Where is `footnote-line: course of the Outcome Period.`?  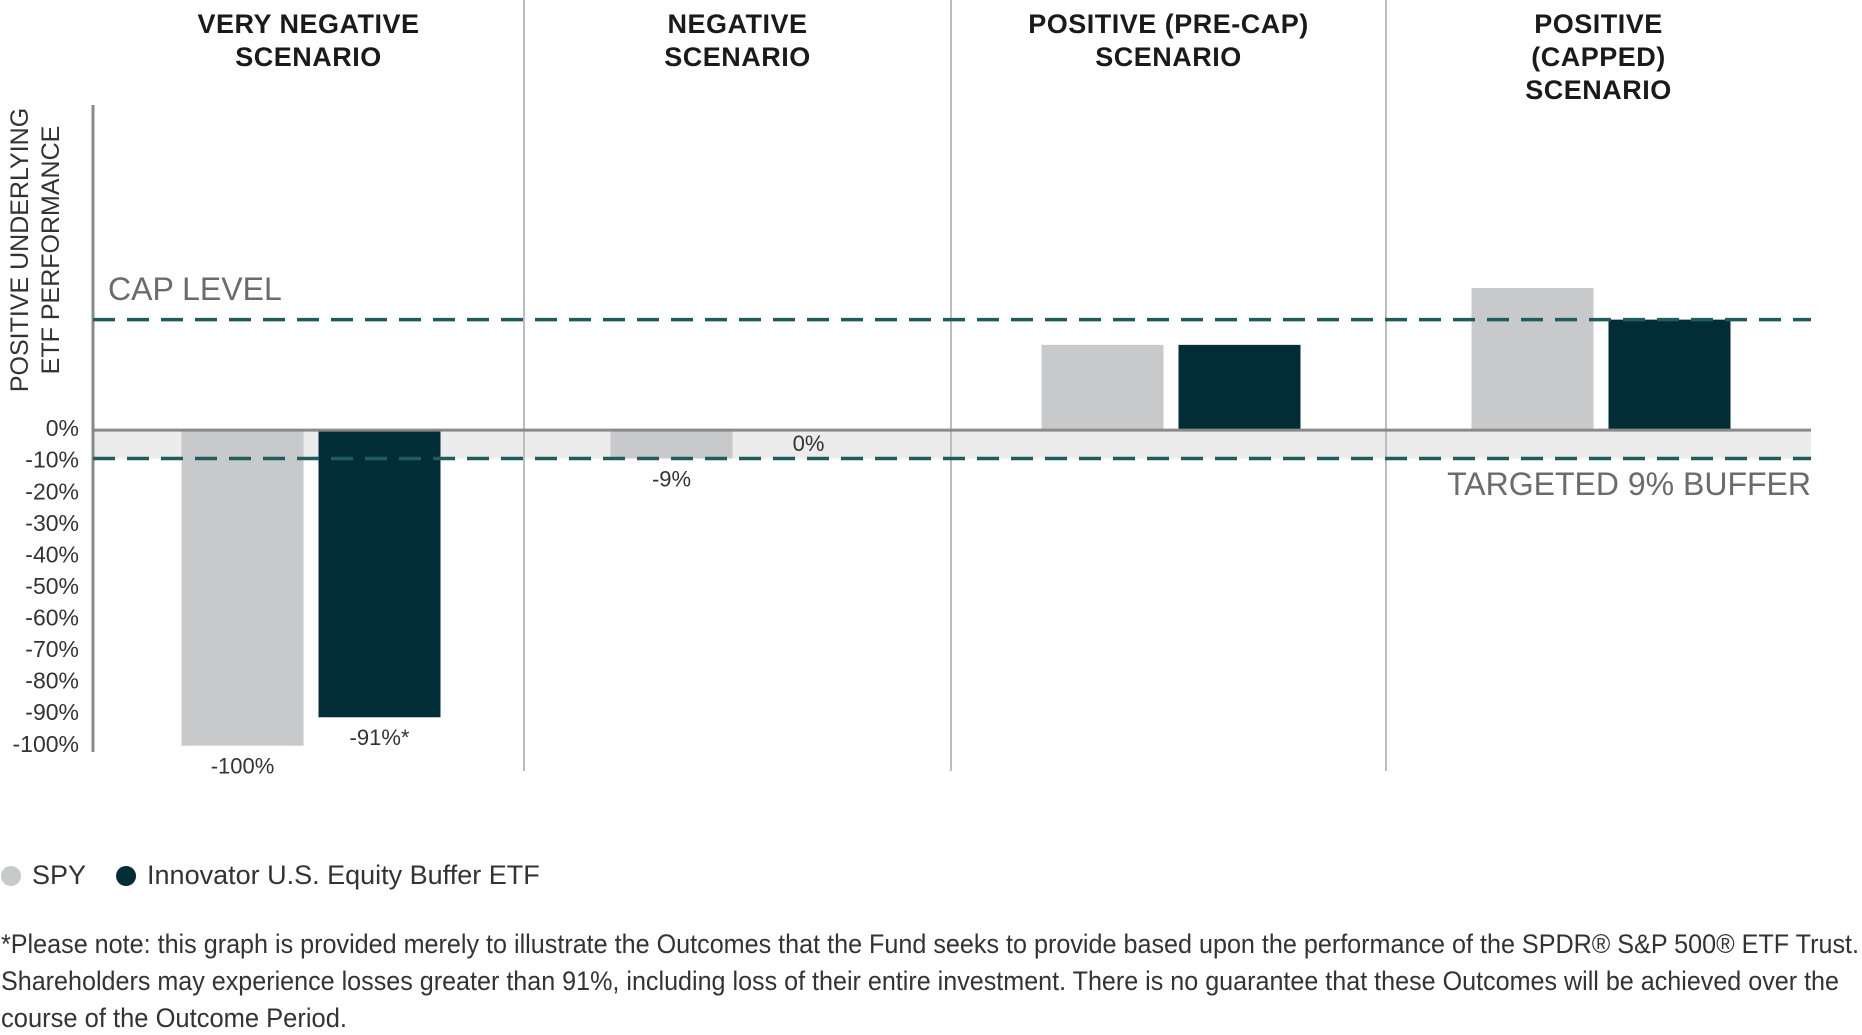
footnote-line: course of the Outcome Period. is located at coordinates (174, 1018).